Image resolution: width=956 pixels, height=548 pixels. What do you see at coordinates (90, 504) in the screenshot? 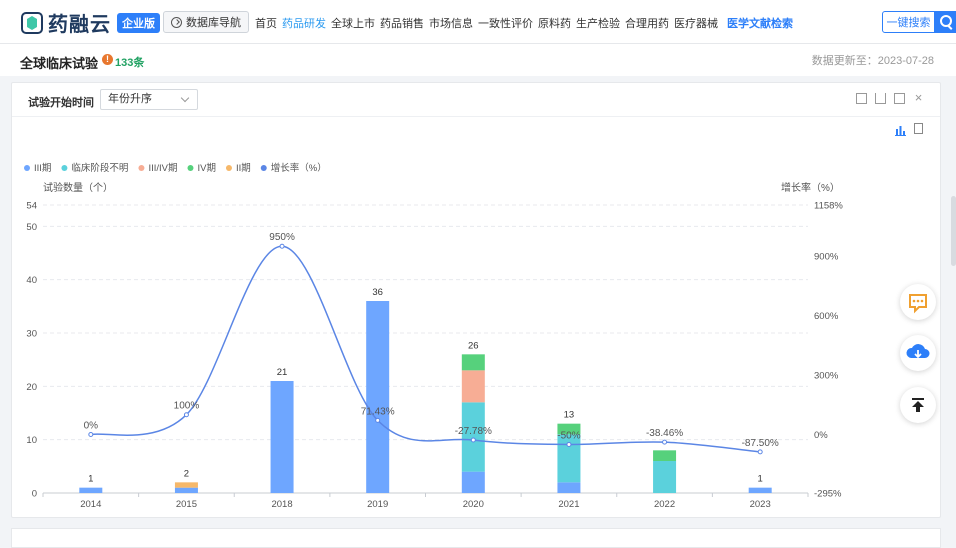
I see `x-tick-label: 2014` at bounding box center [90, 504].